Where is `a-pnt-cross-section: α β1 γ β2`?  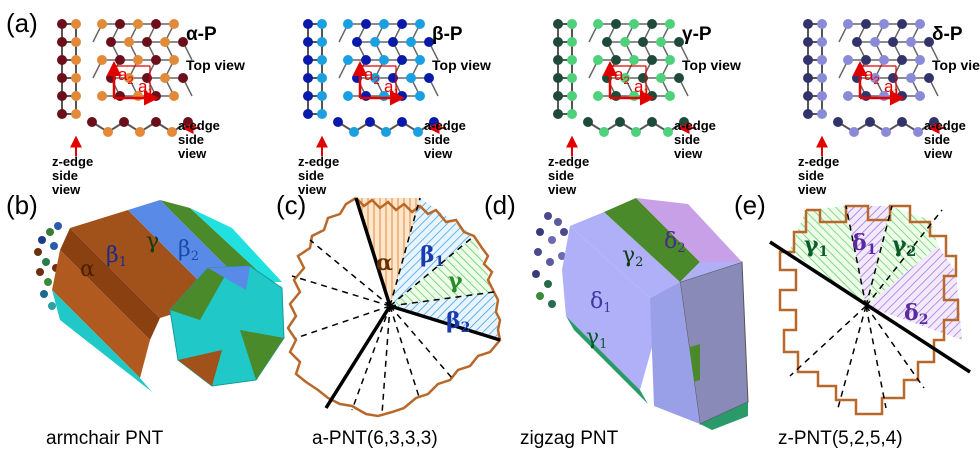 a-pnt-cross-section: α β1 γ β2 is located at coordinates (394, 307).